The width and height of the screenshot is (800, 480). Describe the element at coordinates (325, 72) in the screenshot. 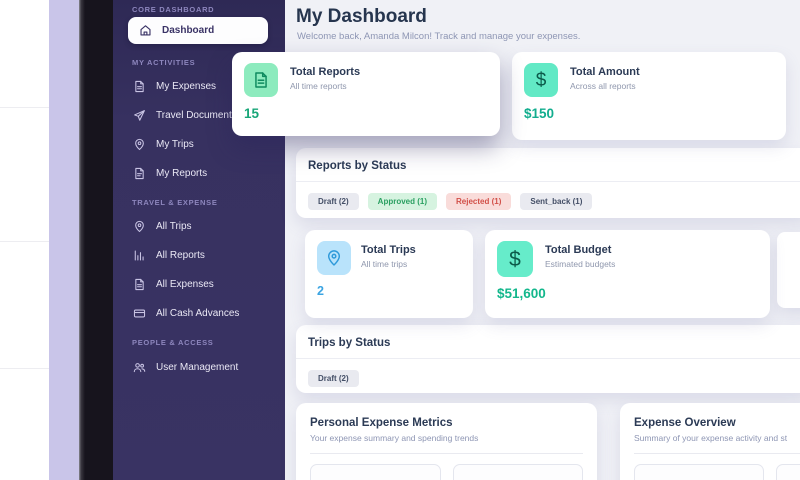

I see `stat-title: Total Reports` at that location.